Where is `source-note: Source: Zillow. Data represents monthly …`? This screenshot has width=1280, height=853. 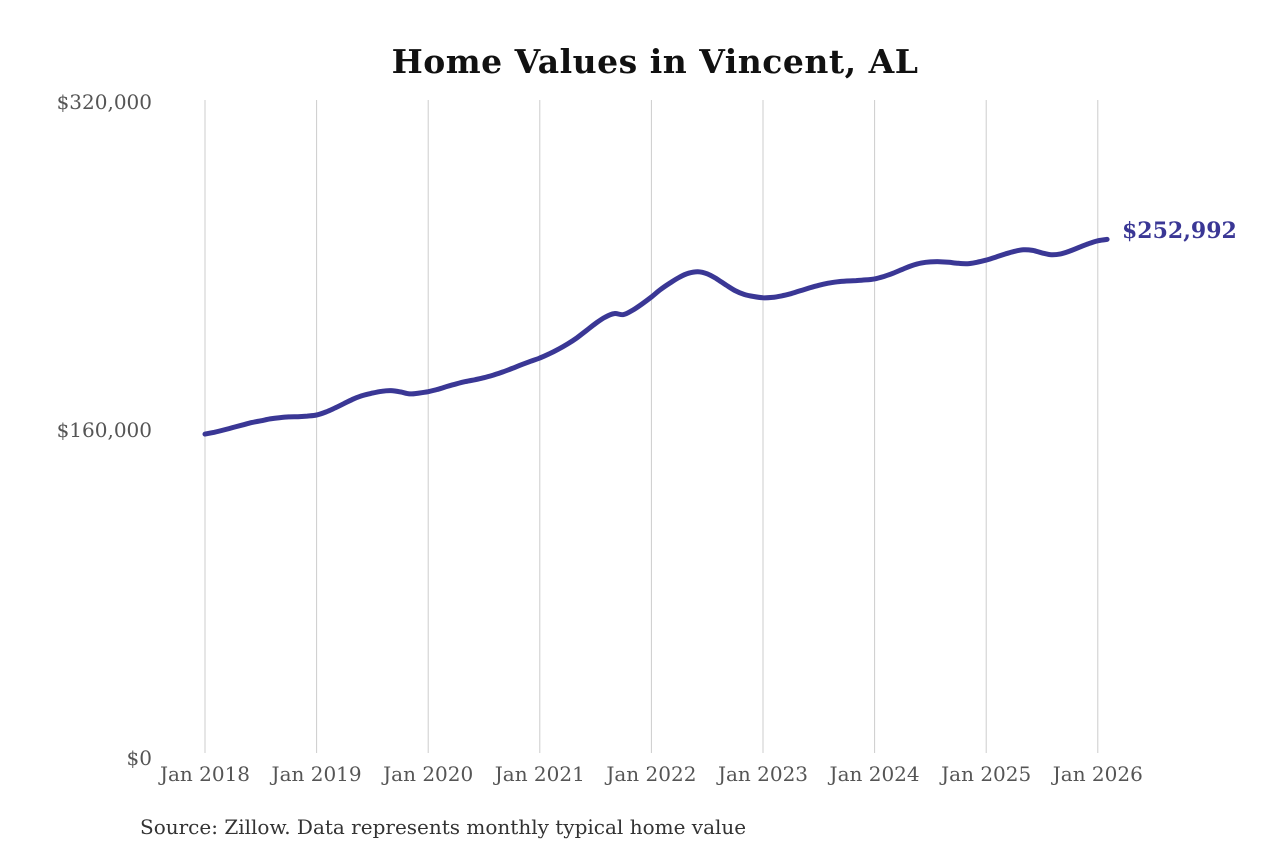
source-note: Source: Zillow. Data represents monthly … is located at coordinates (443, 827).